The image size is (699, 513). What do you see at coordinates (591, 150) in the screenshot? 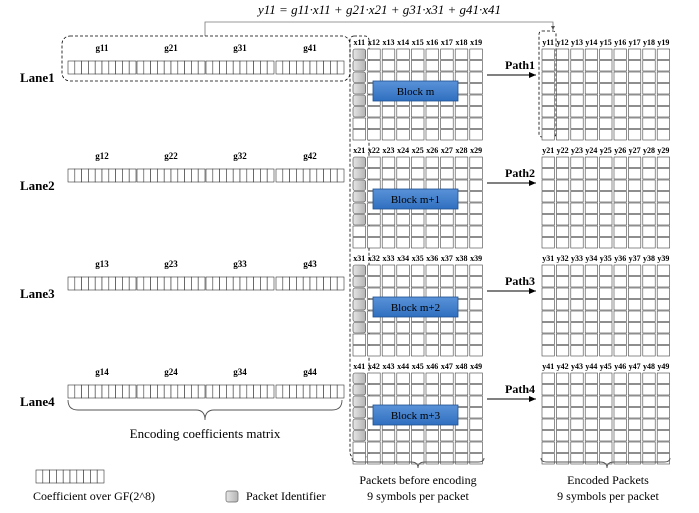
I see `y-col-label: y24` at bounding box center [591, 150].